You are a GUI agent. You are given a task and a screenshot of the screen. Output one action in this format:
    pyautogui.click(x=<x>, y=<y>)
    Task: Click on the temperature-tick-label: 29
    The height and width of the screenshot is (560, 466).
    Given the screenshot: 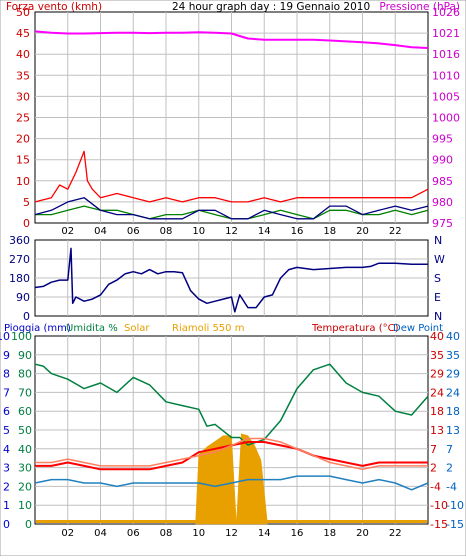 What is the action you would take?
    pyautogui.click(x=437, y=374)
    